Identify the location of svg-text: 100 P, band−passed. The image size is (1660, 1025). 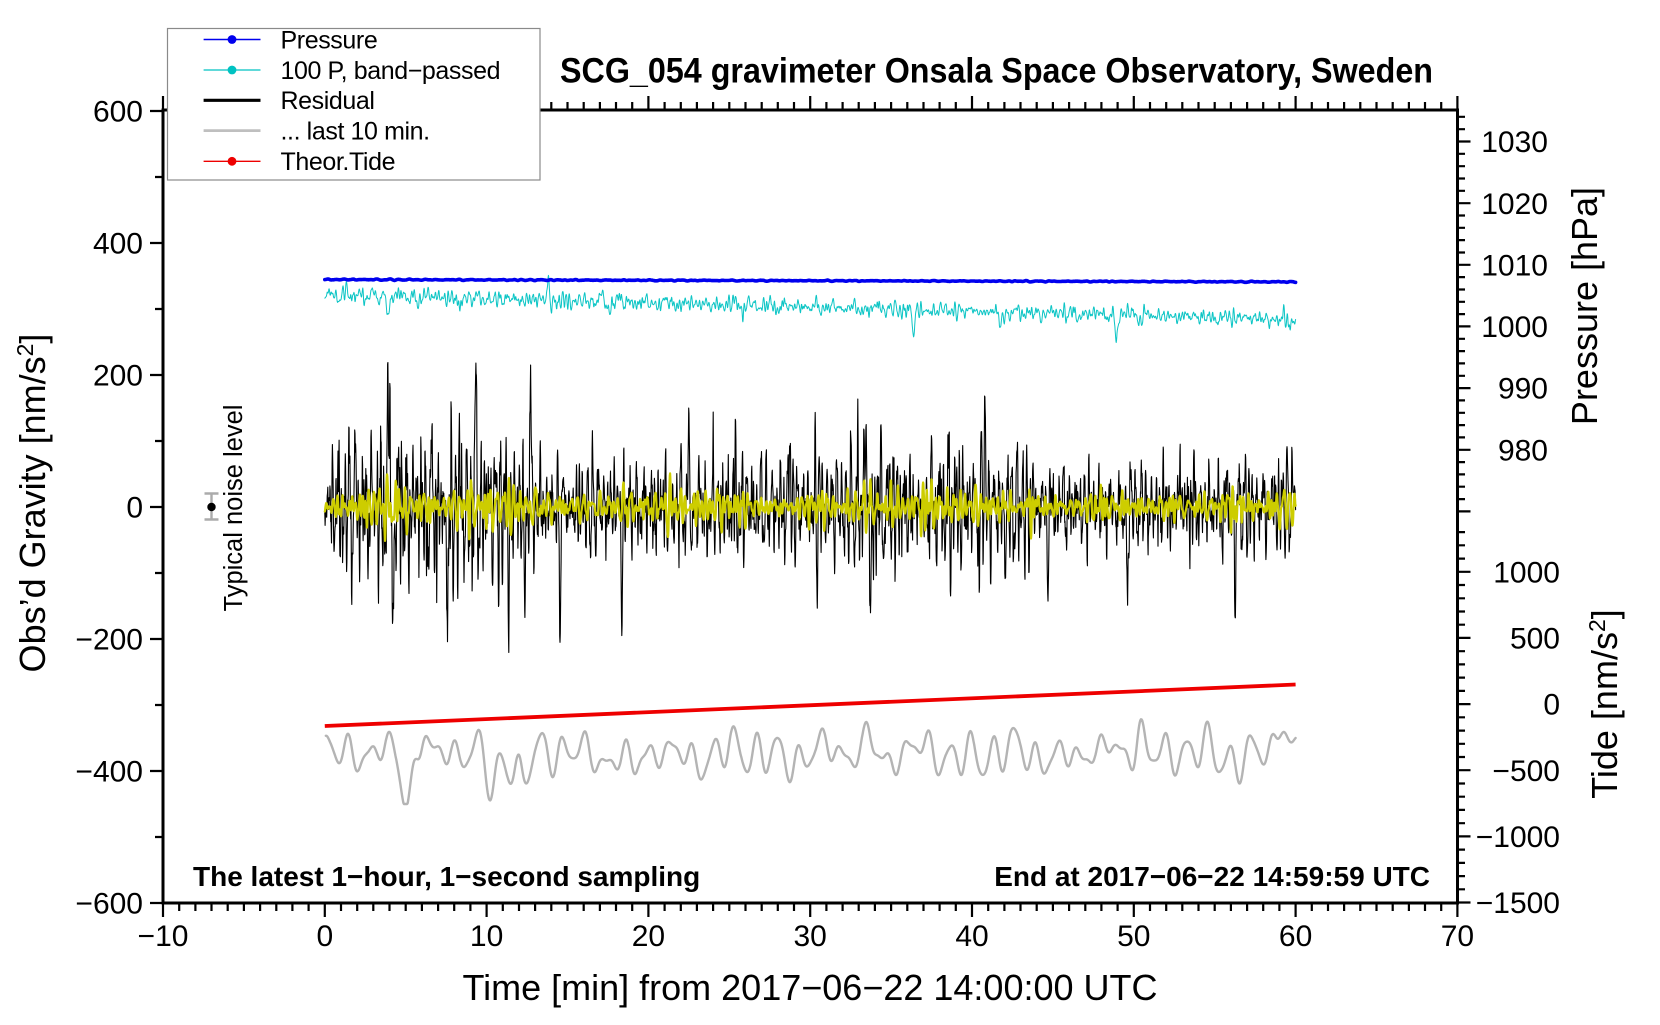
(391, 71).